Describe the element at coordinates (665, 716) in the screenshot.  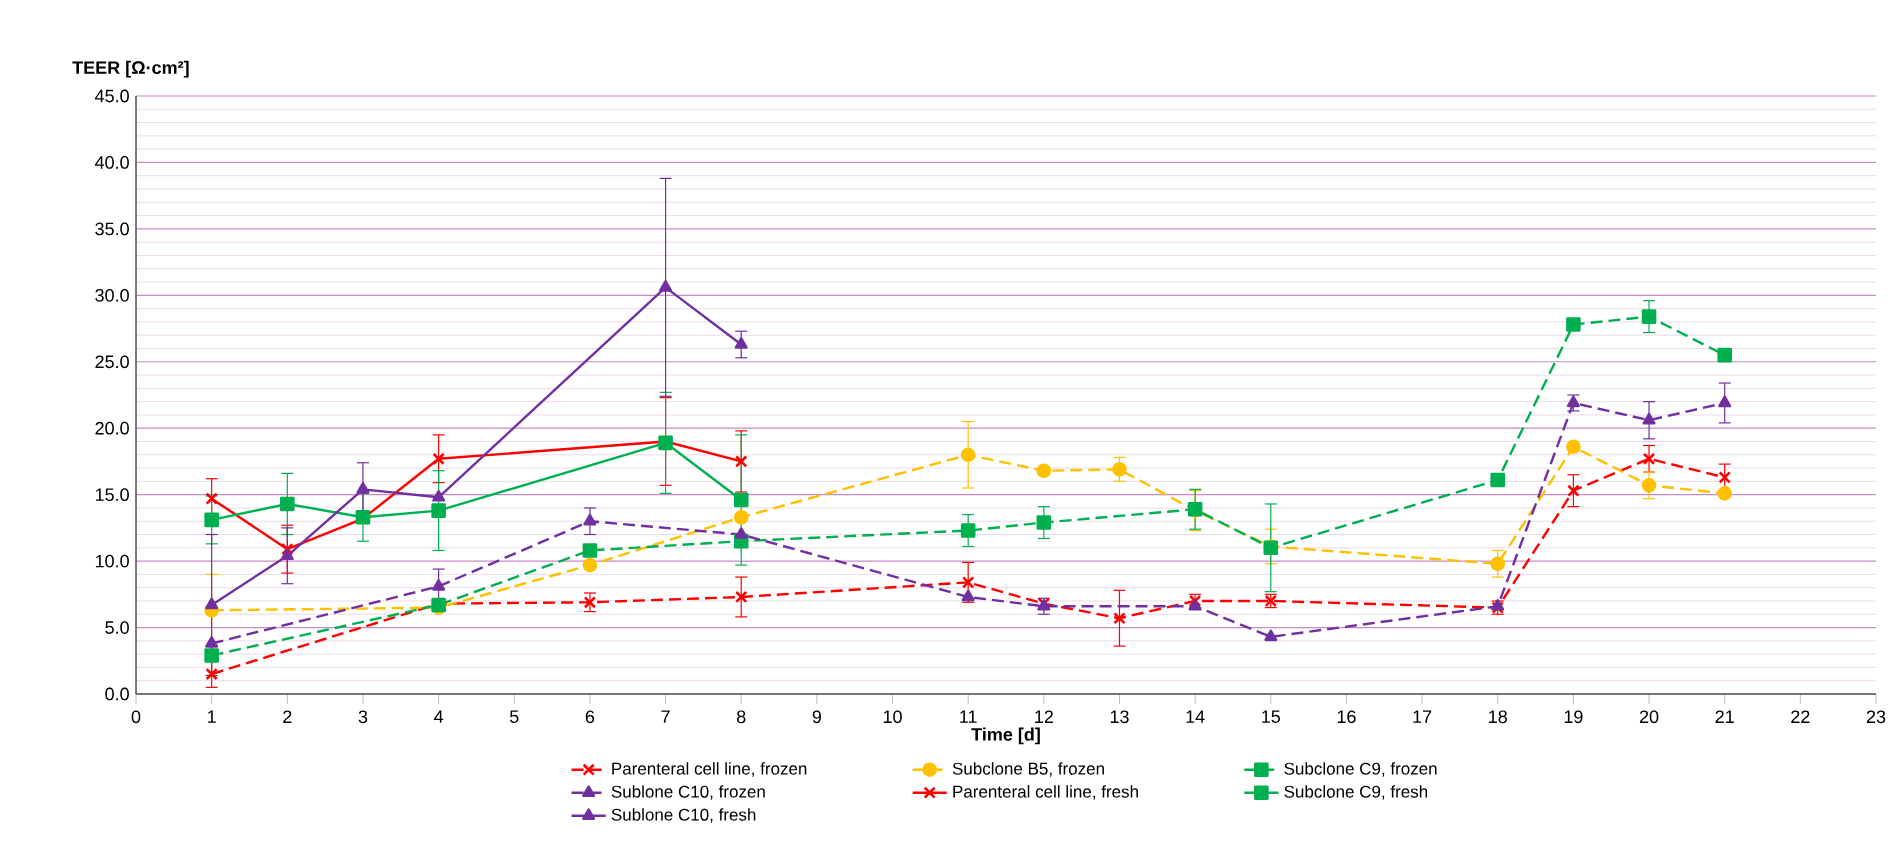
I see `x-tick-label: 7` at that location.